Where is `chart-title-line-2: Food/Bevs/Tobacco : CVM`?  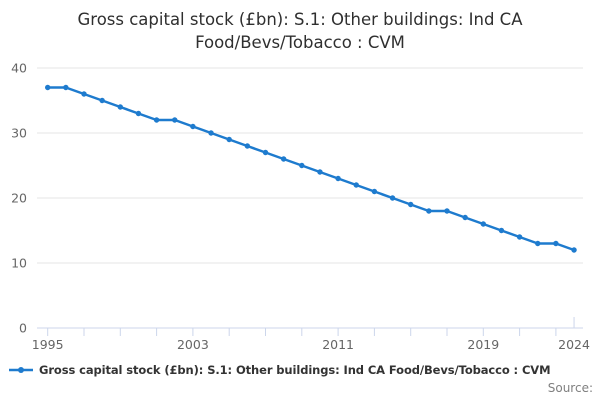 chart-title-line-2: Food/Bevs/Tobacco : CVM is located at coordinates (300, 42).